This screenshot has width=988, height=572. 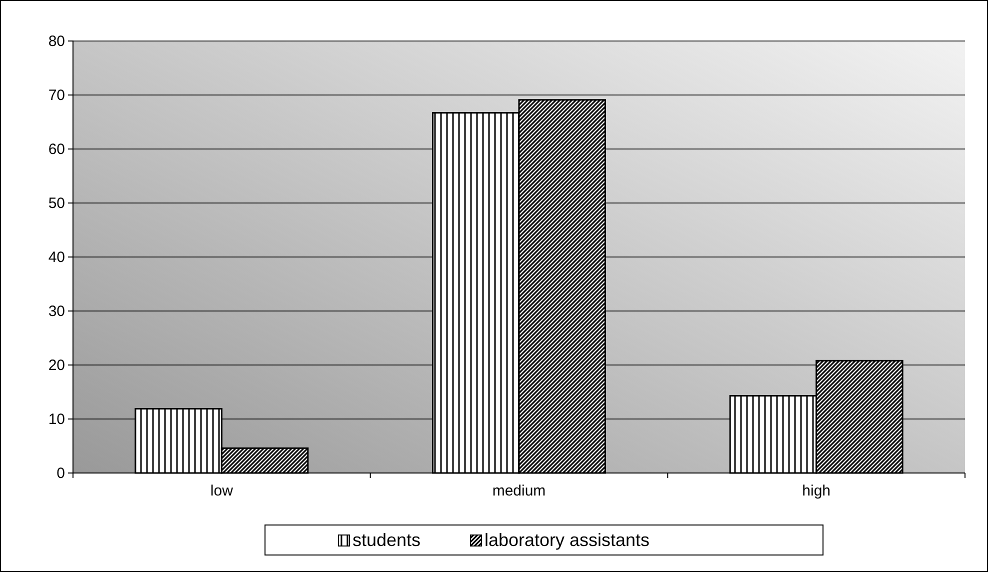 I want to click on y-tick-label: 20, so click(x=56, y=365).